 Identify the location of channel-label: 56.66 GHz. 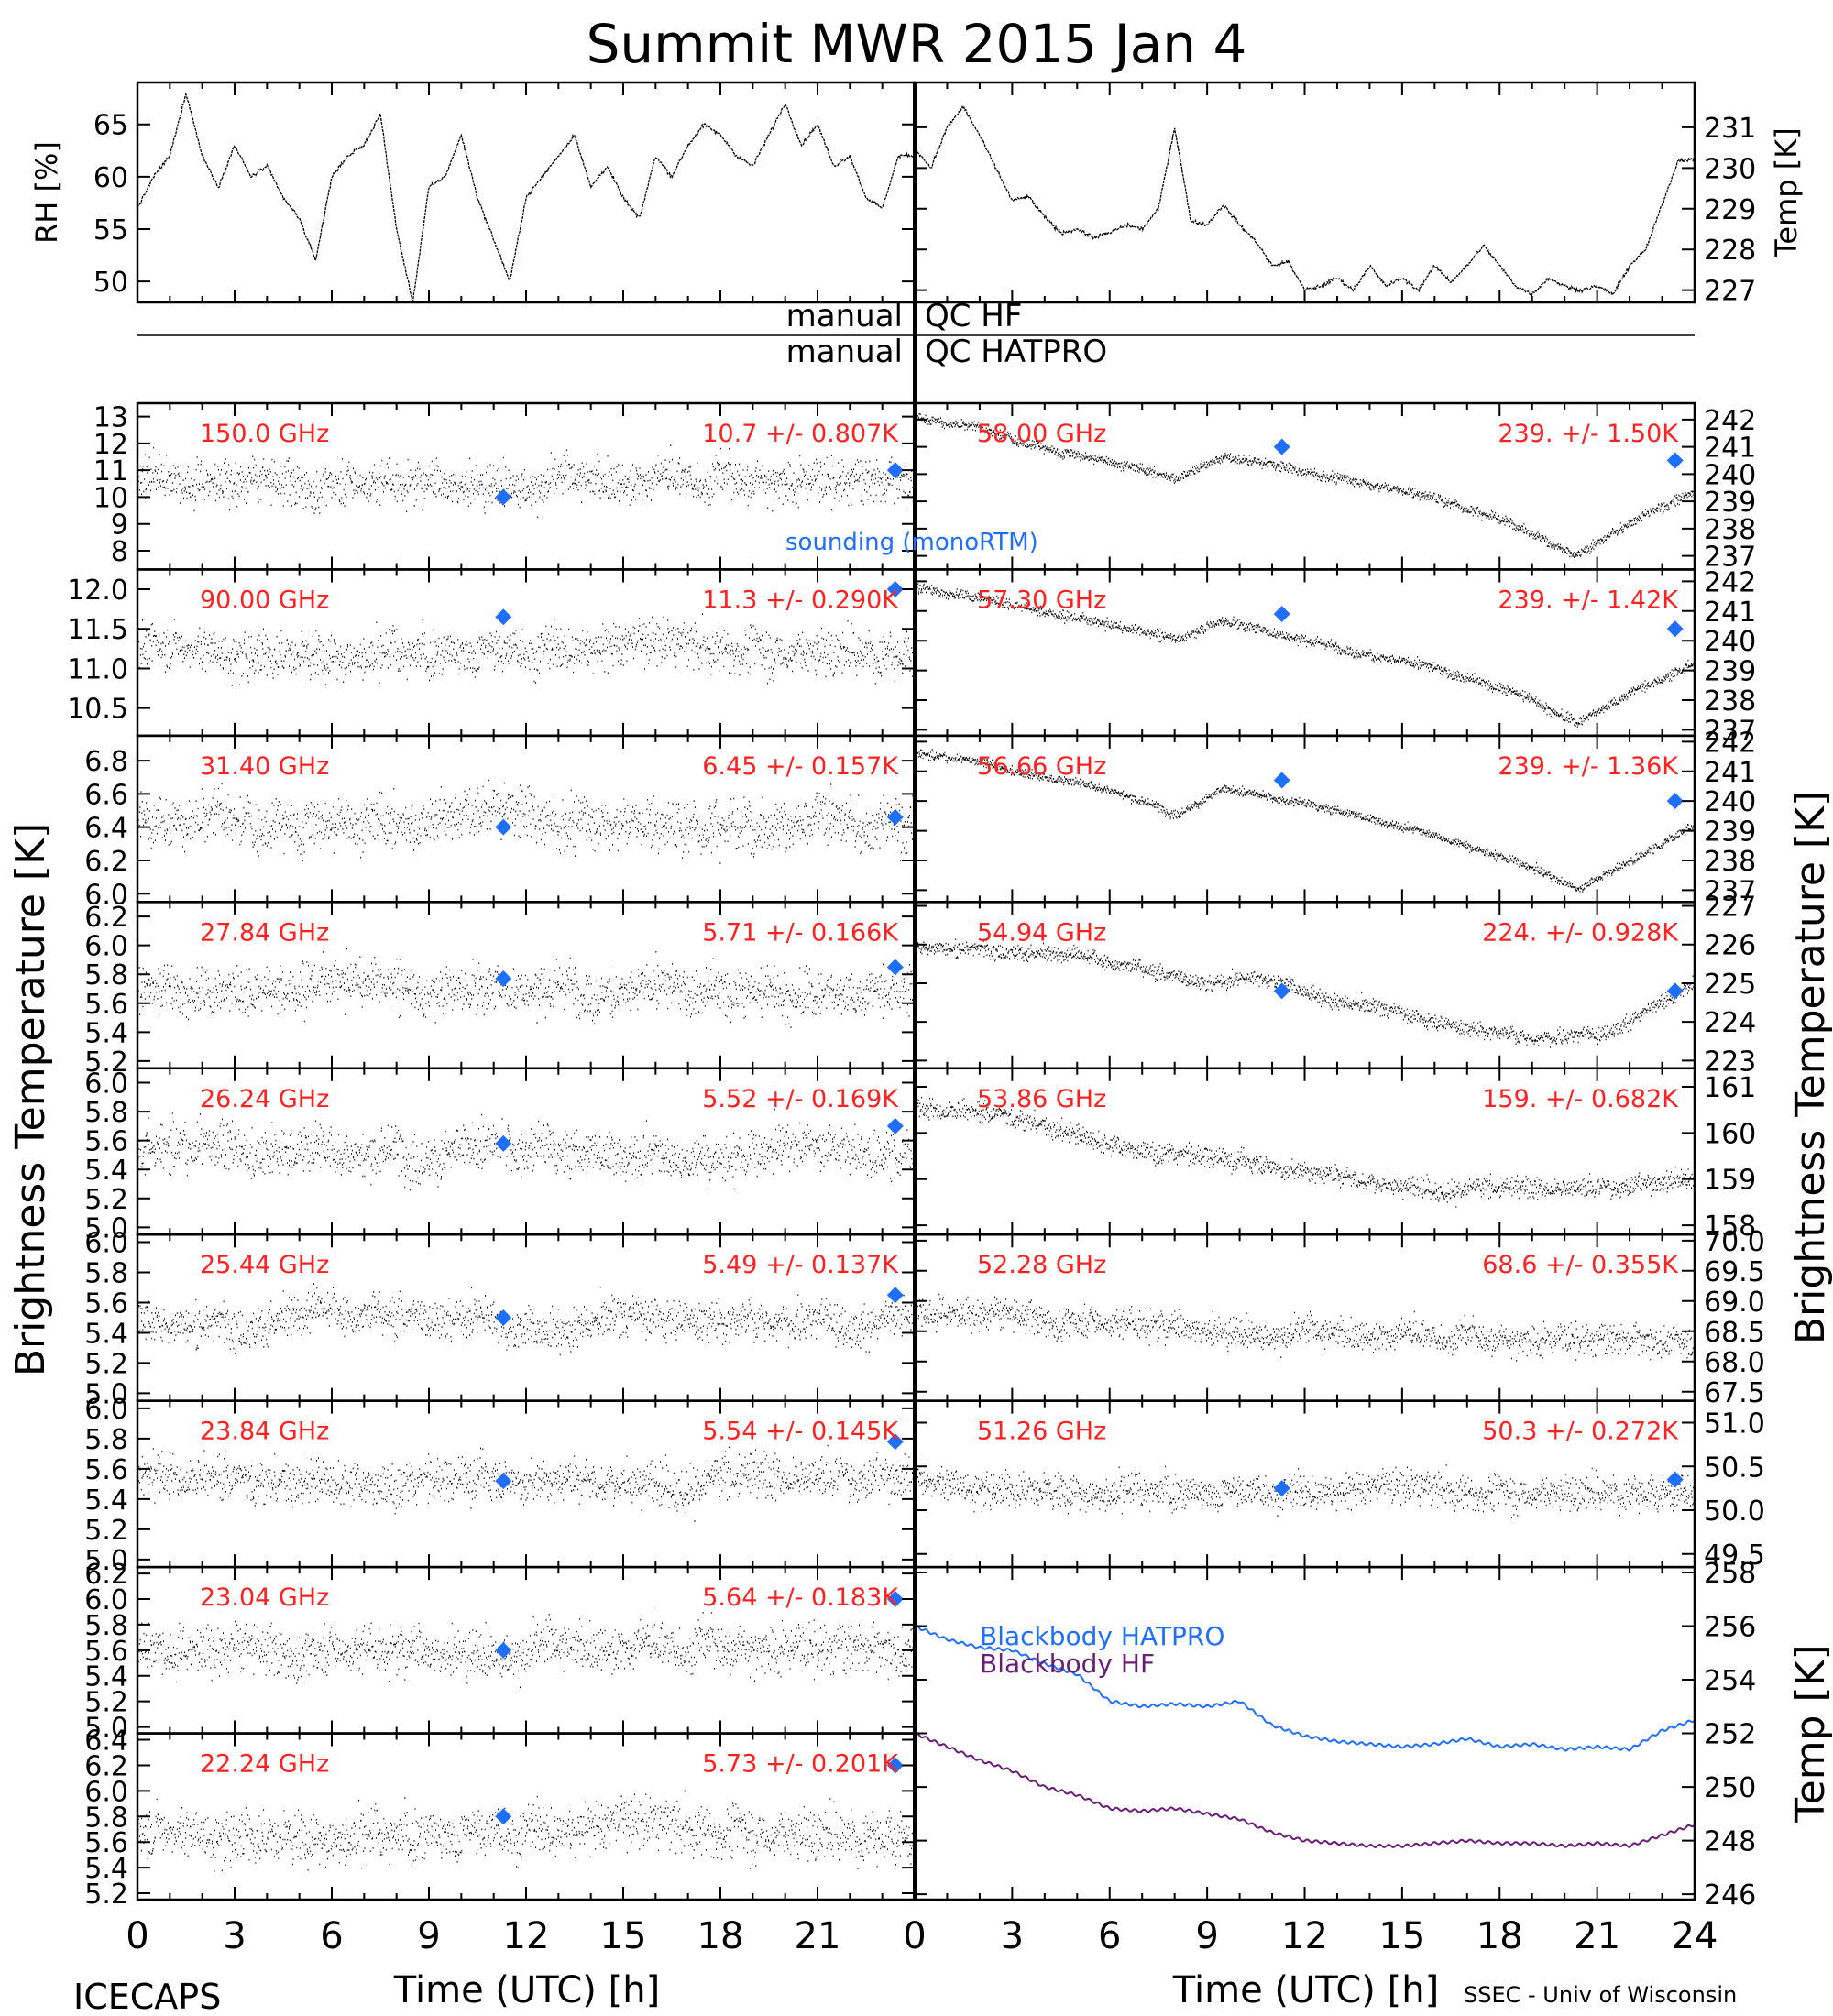
(1041, 766).